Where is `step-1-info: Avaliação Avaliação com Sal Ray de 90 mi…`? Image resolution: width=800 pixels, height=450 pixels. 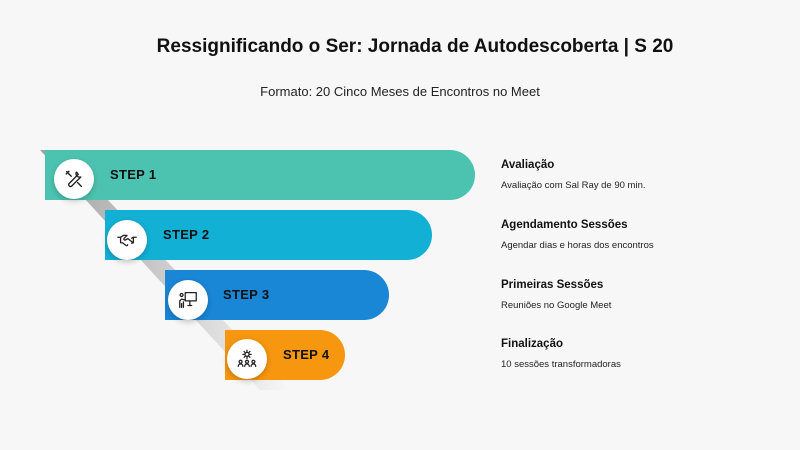 step-1-info: Avaliação Avaliação com Sal Ray de 90 mi… is located at coordinates (641, 175).